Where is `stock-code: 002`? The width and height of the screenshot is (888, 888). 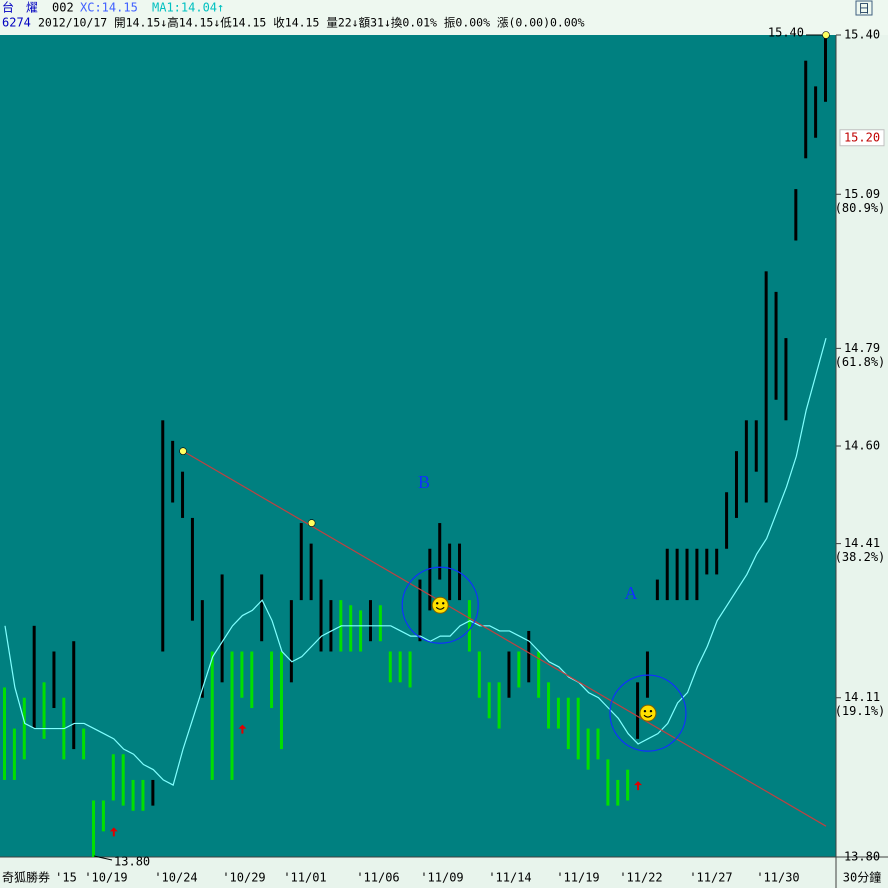 stock-code: 002 is located at coordinates (63, 8).